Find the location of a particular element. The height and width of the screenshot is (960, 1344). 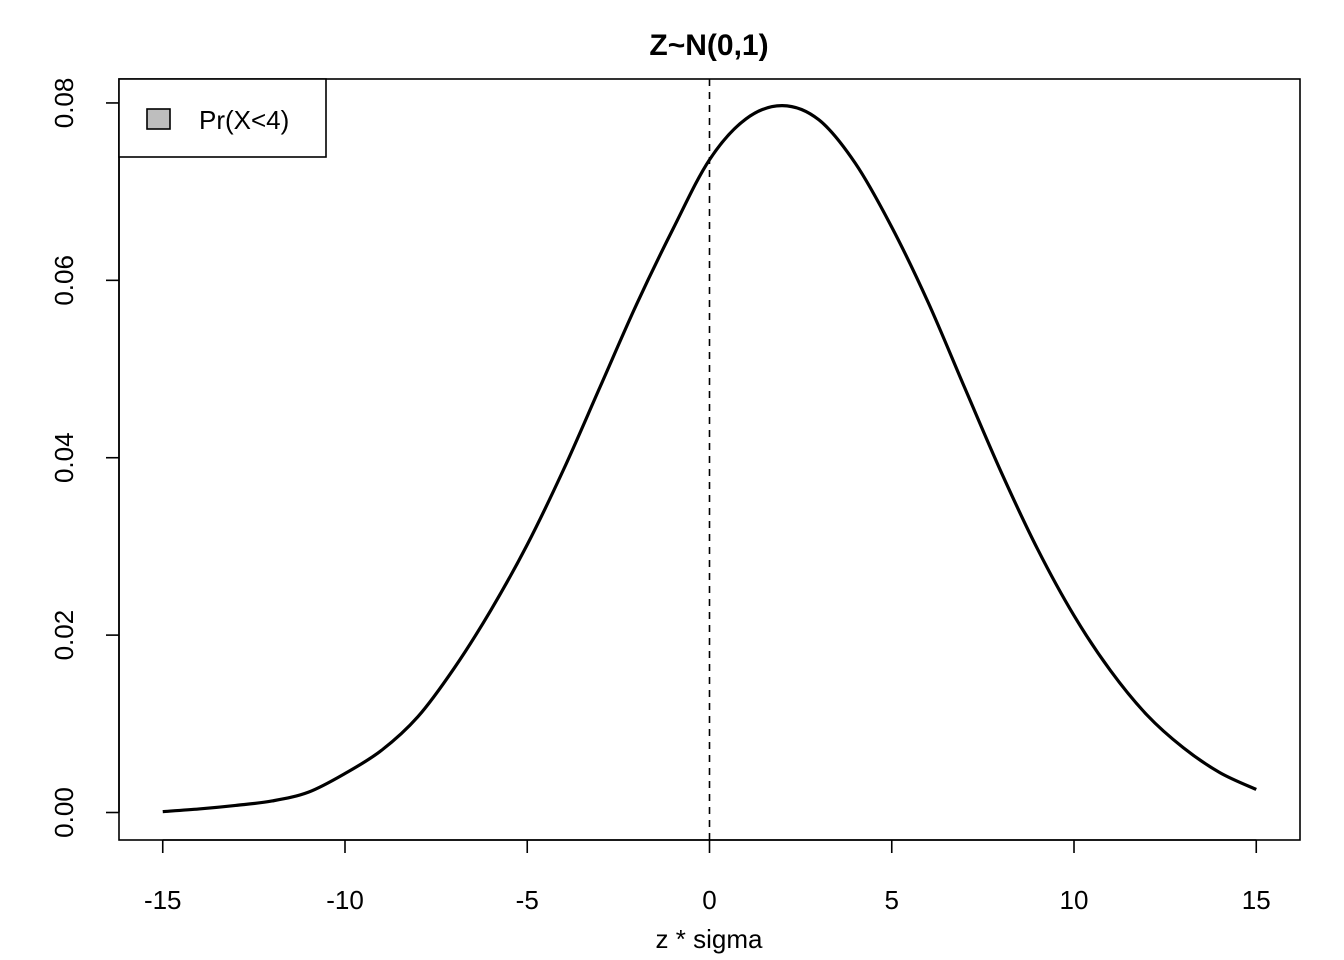

x-tick-label: 10 is located at coordinates (1074, 900).